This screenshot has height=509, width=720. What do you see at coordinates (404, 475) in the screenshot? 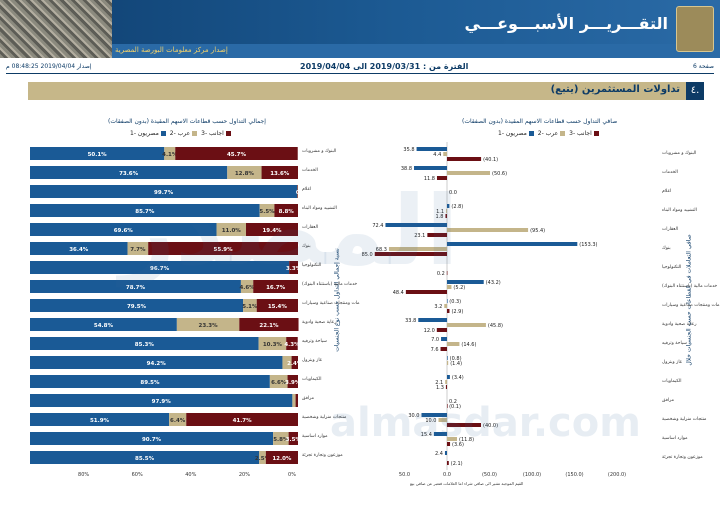
I see `x-tick-label: 50.0` at bounding box center [404, 475].